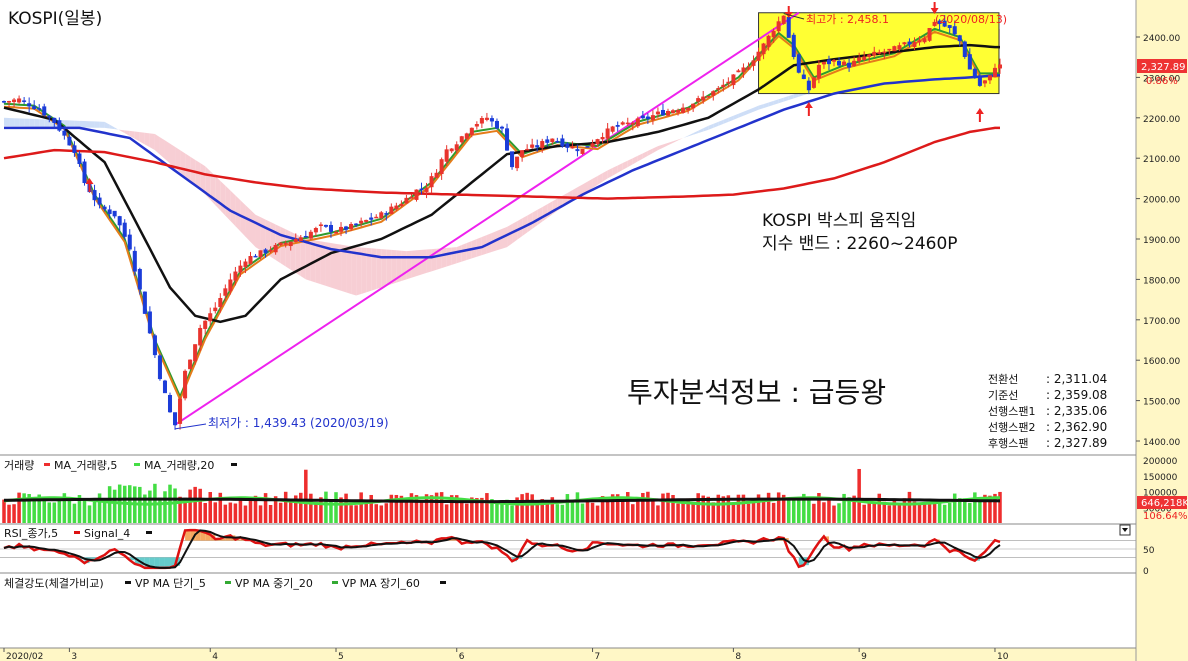  What do you see at coordinates (568, 654) in the screenshot?
I see `date-axis-background` at bounding box center [568, 654].